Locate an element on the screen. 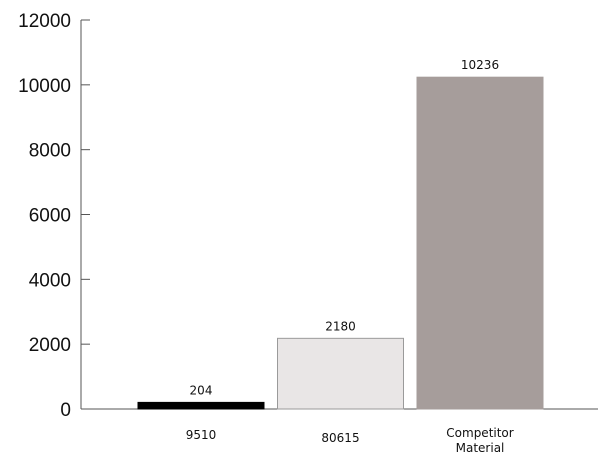  x-tick-label: 9510 is located at coordinates (201, 435).